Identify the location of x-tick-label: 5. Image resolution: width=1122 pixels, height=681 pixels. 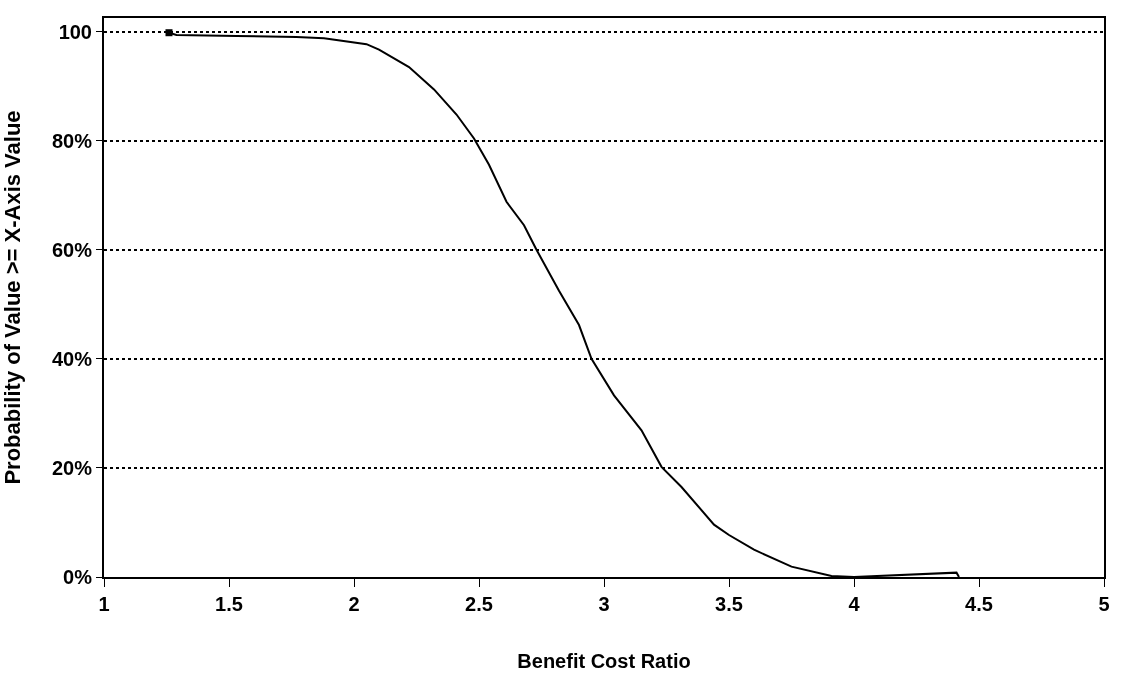
(1104, 604).